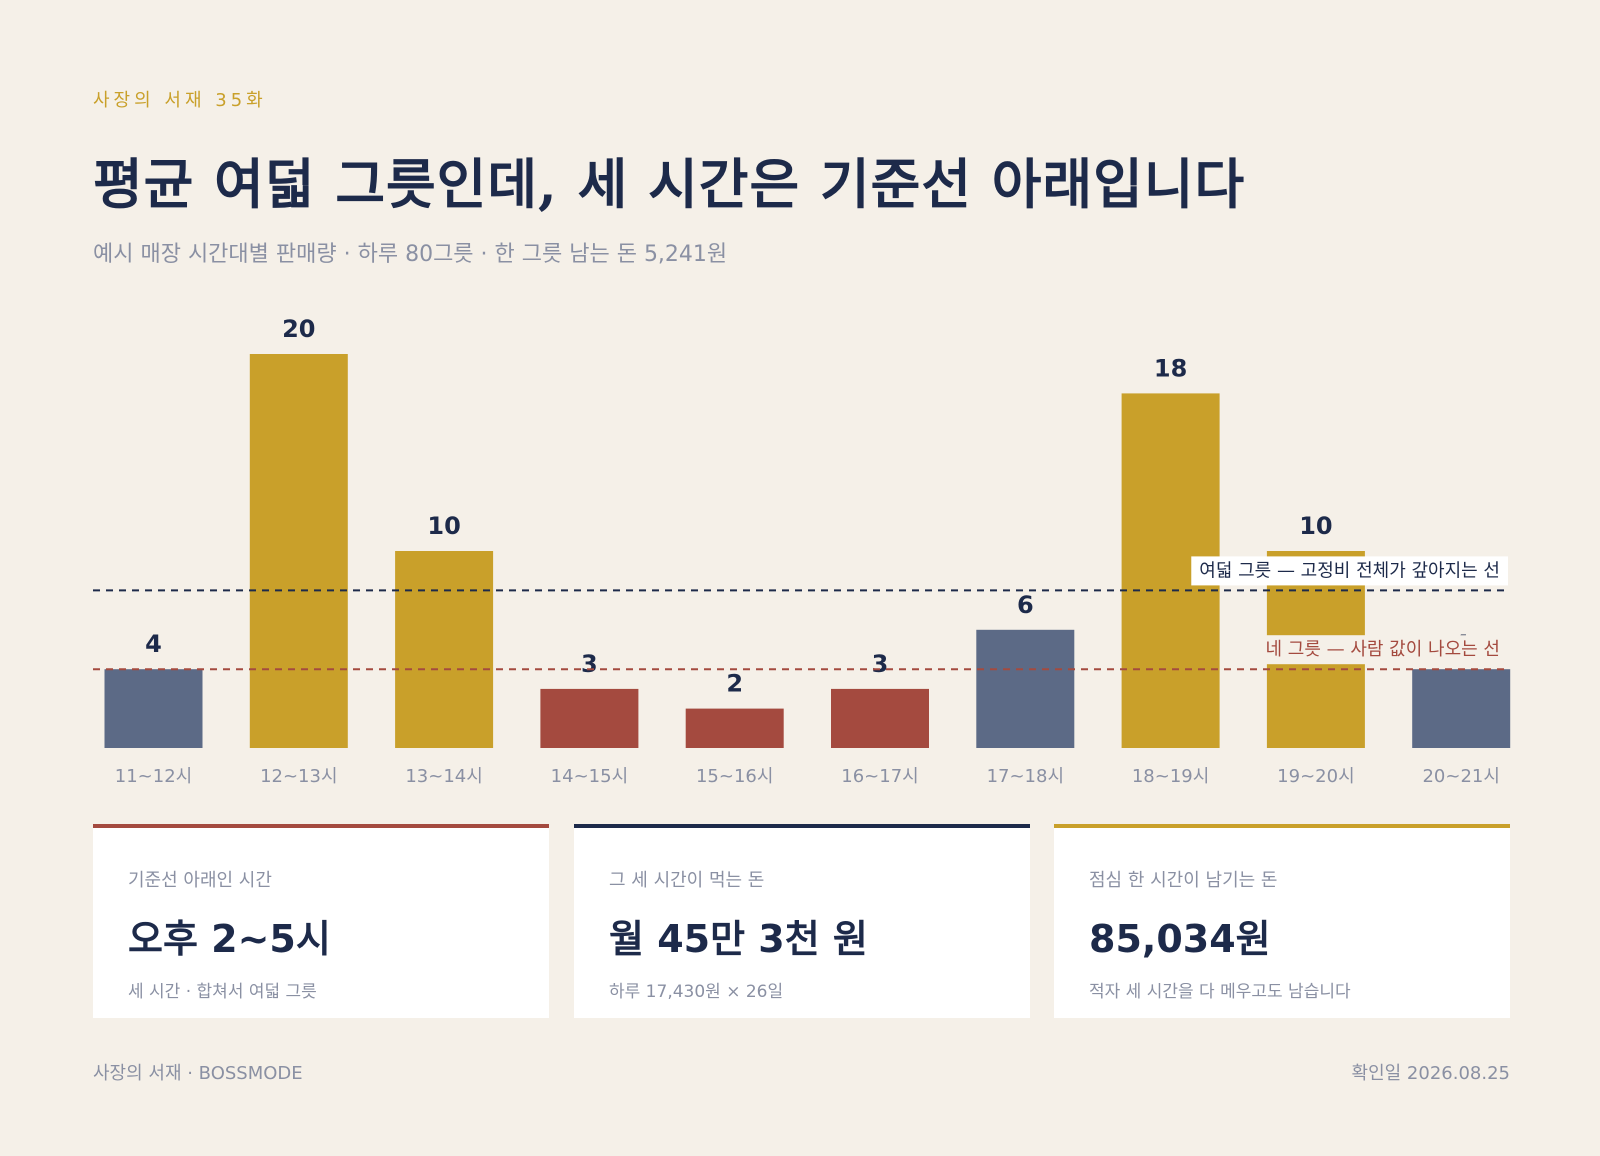 The width and height of the screenshot is (1600, 1156). Describe the element at coordinates (222, 992) in the screenshot. I see `card-note: 세 시간 · 합쳐서 여덟 그릇` at that location.